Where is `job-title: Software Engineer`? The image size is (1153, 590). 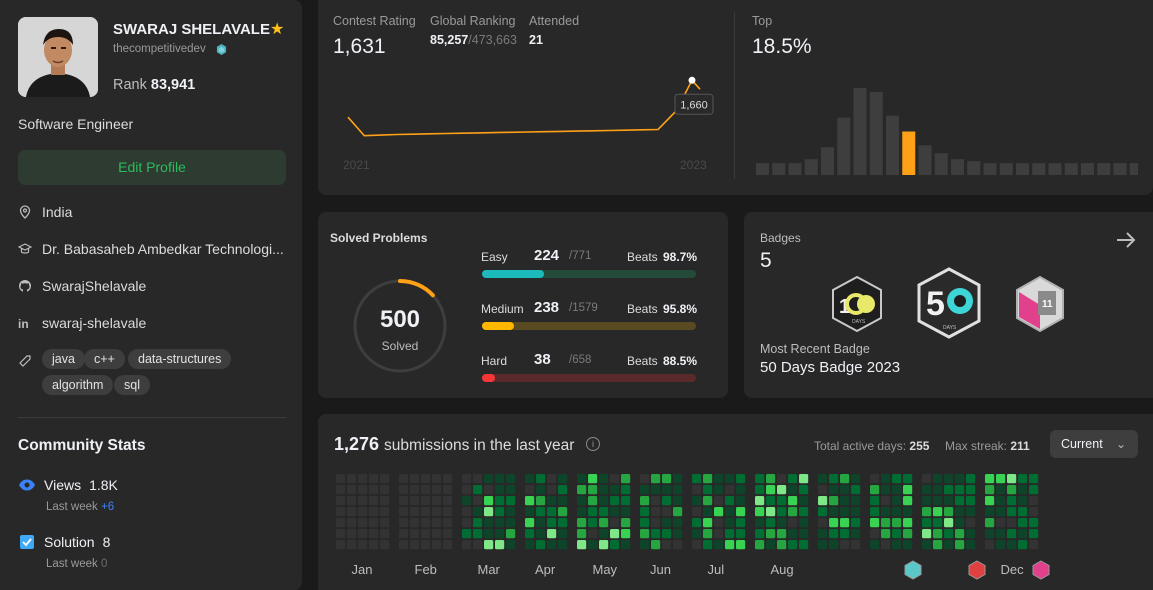 job-title: Software Engineer is located at coordinates (76, 124).